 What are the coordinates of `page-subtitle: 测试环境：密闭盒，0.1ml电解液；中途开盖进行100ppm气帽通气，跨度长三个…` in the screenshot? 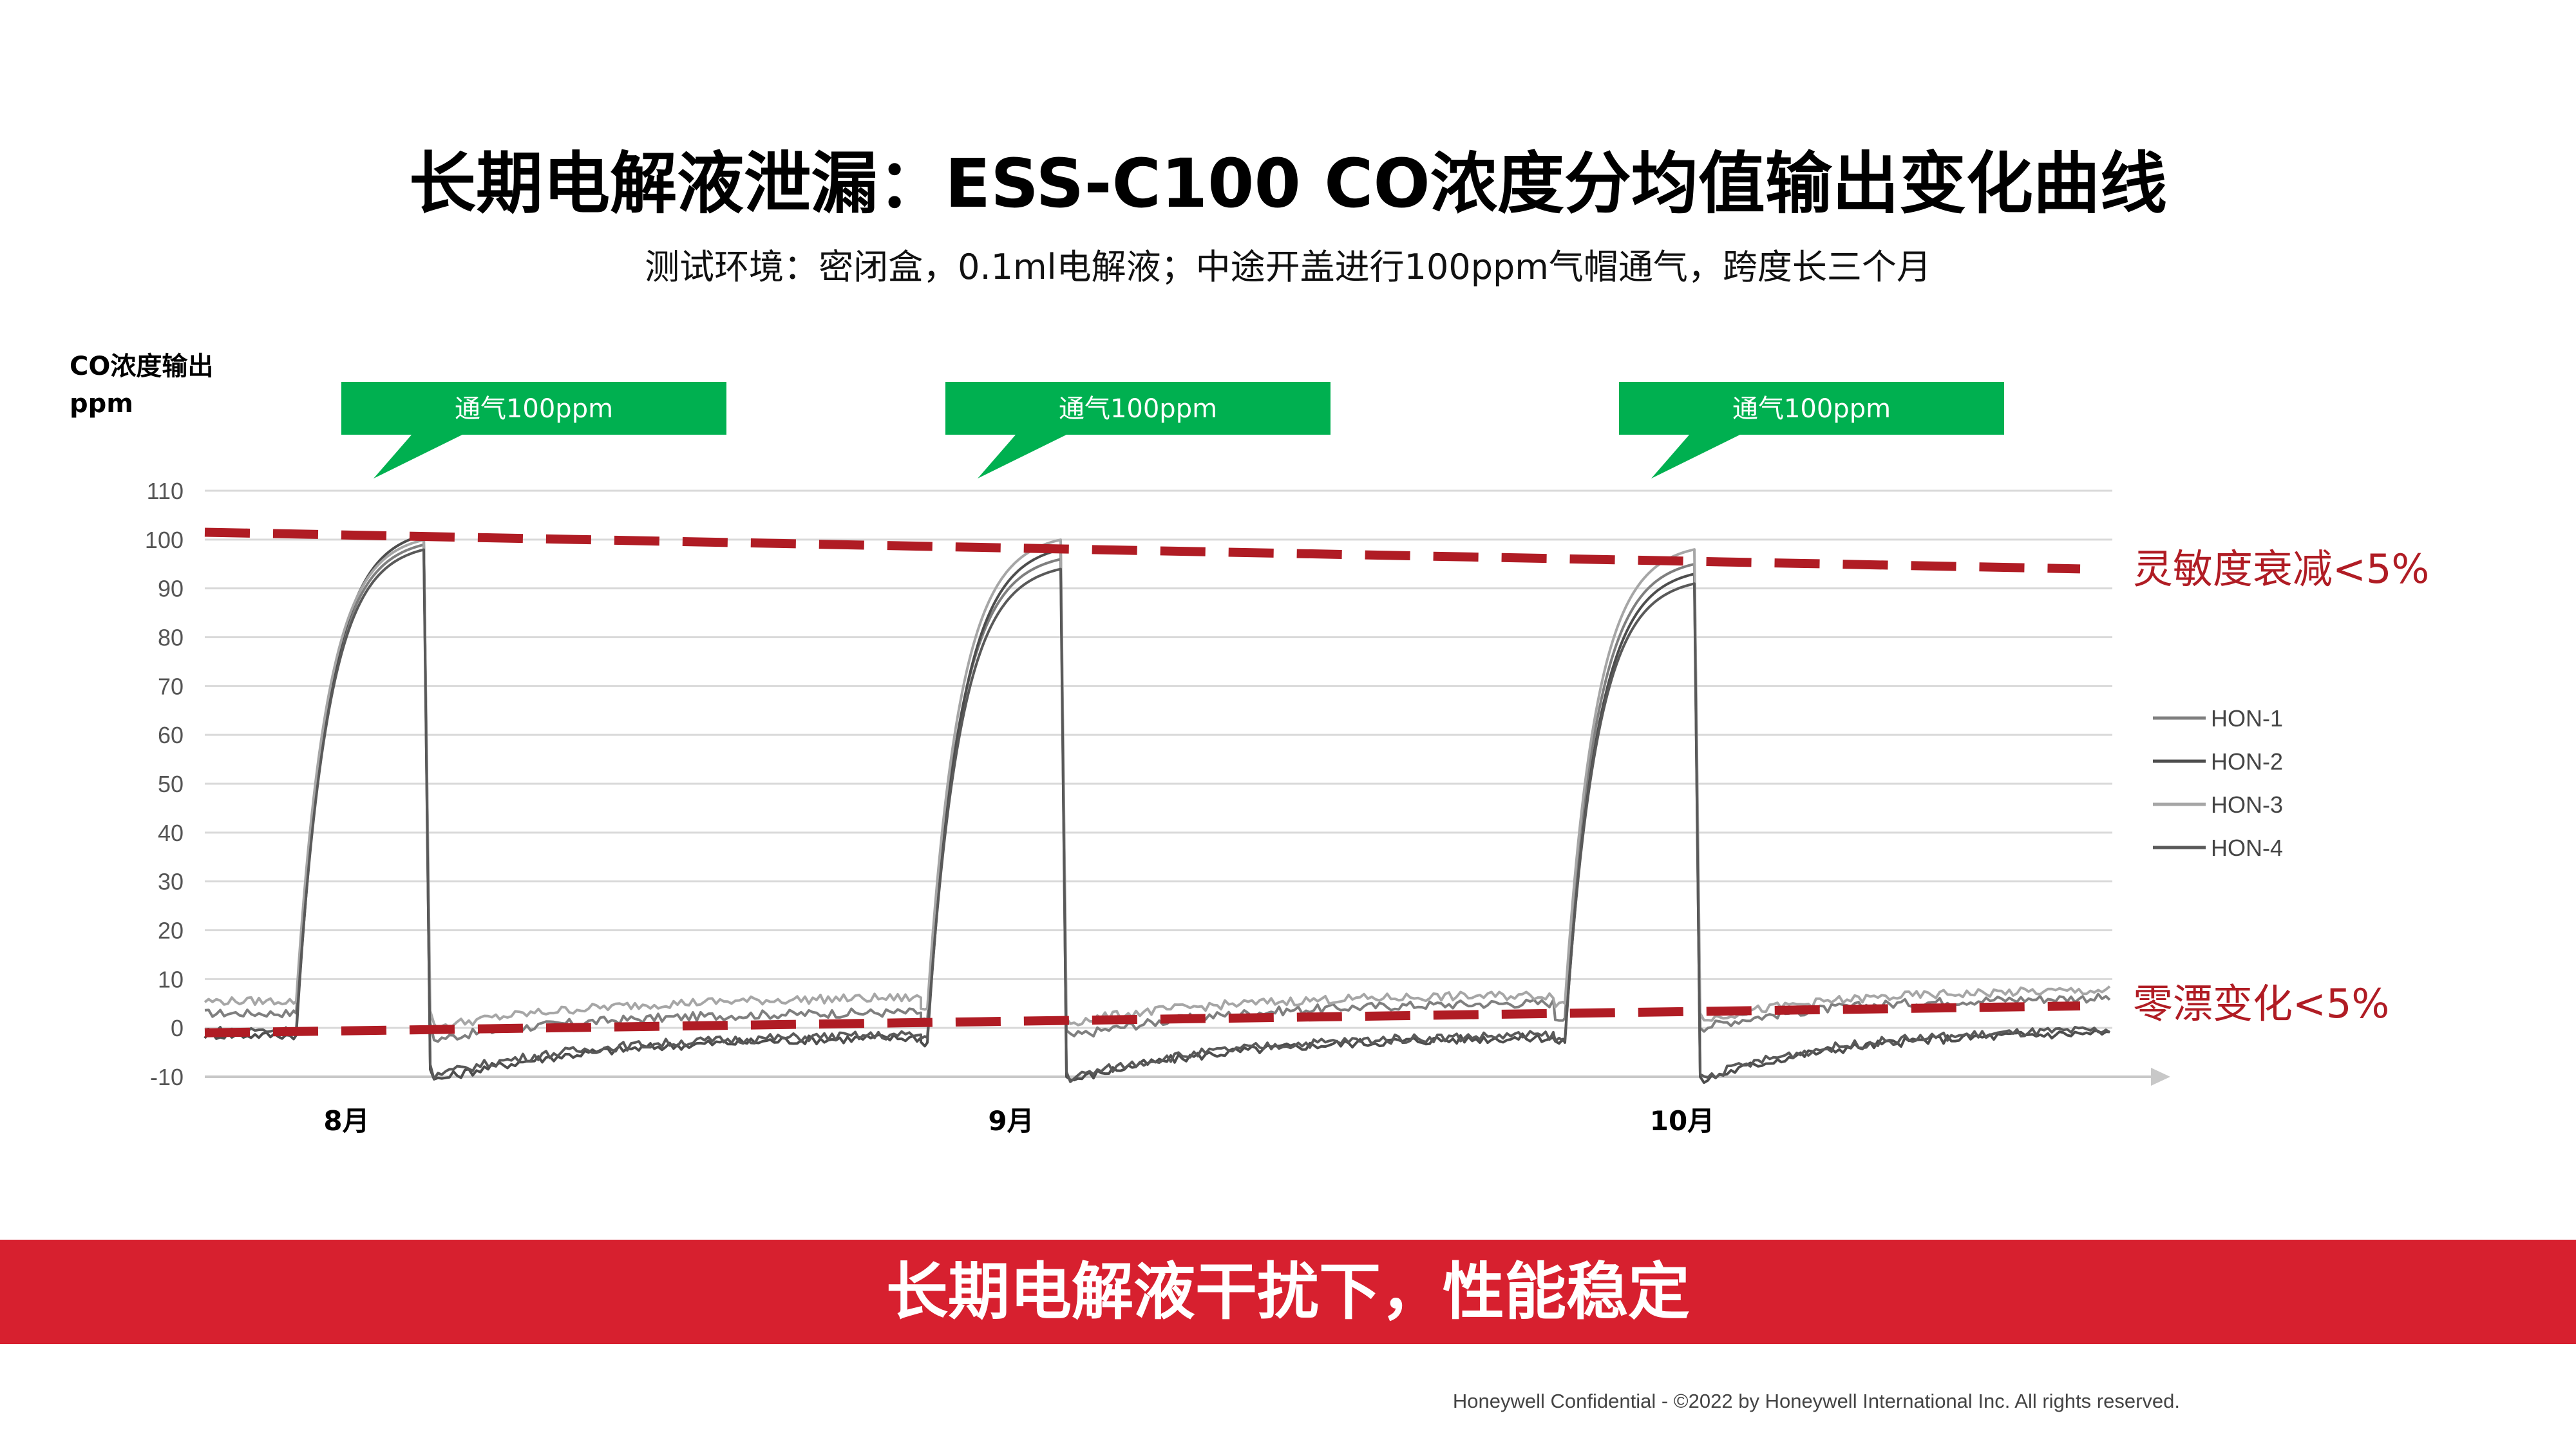 It's located at (1288, 267).